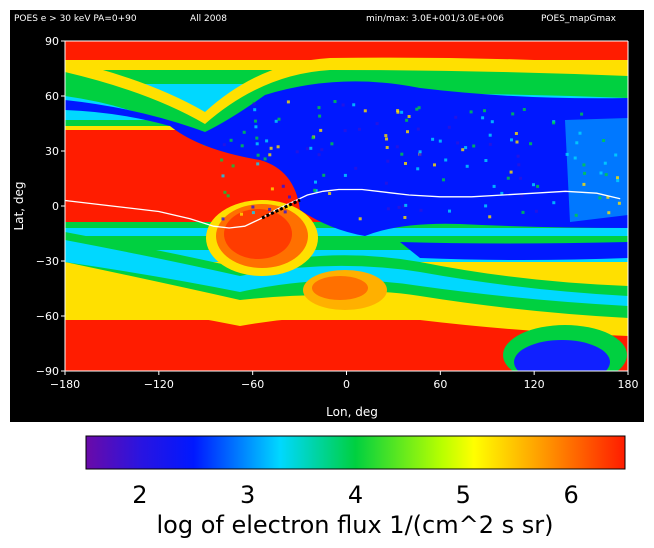  Describe the element at coordinates (346, 108) in the screenshot. I see `flux-band-north-green` at that location.